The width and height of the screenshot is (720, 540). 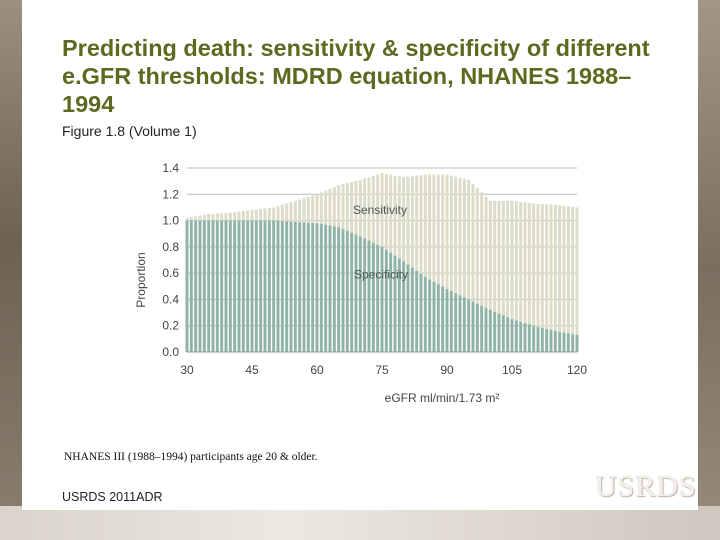 I want to click on x-tick-label: 105, so click(x=512, y=370).